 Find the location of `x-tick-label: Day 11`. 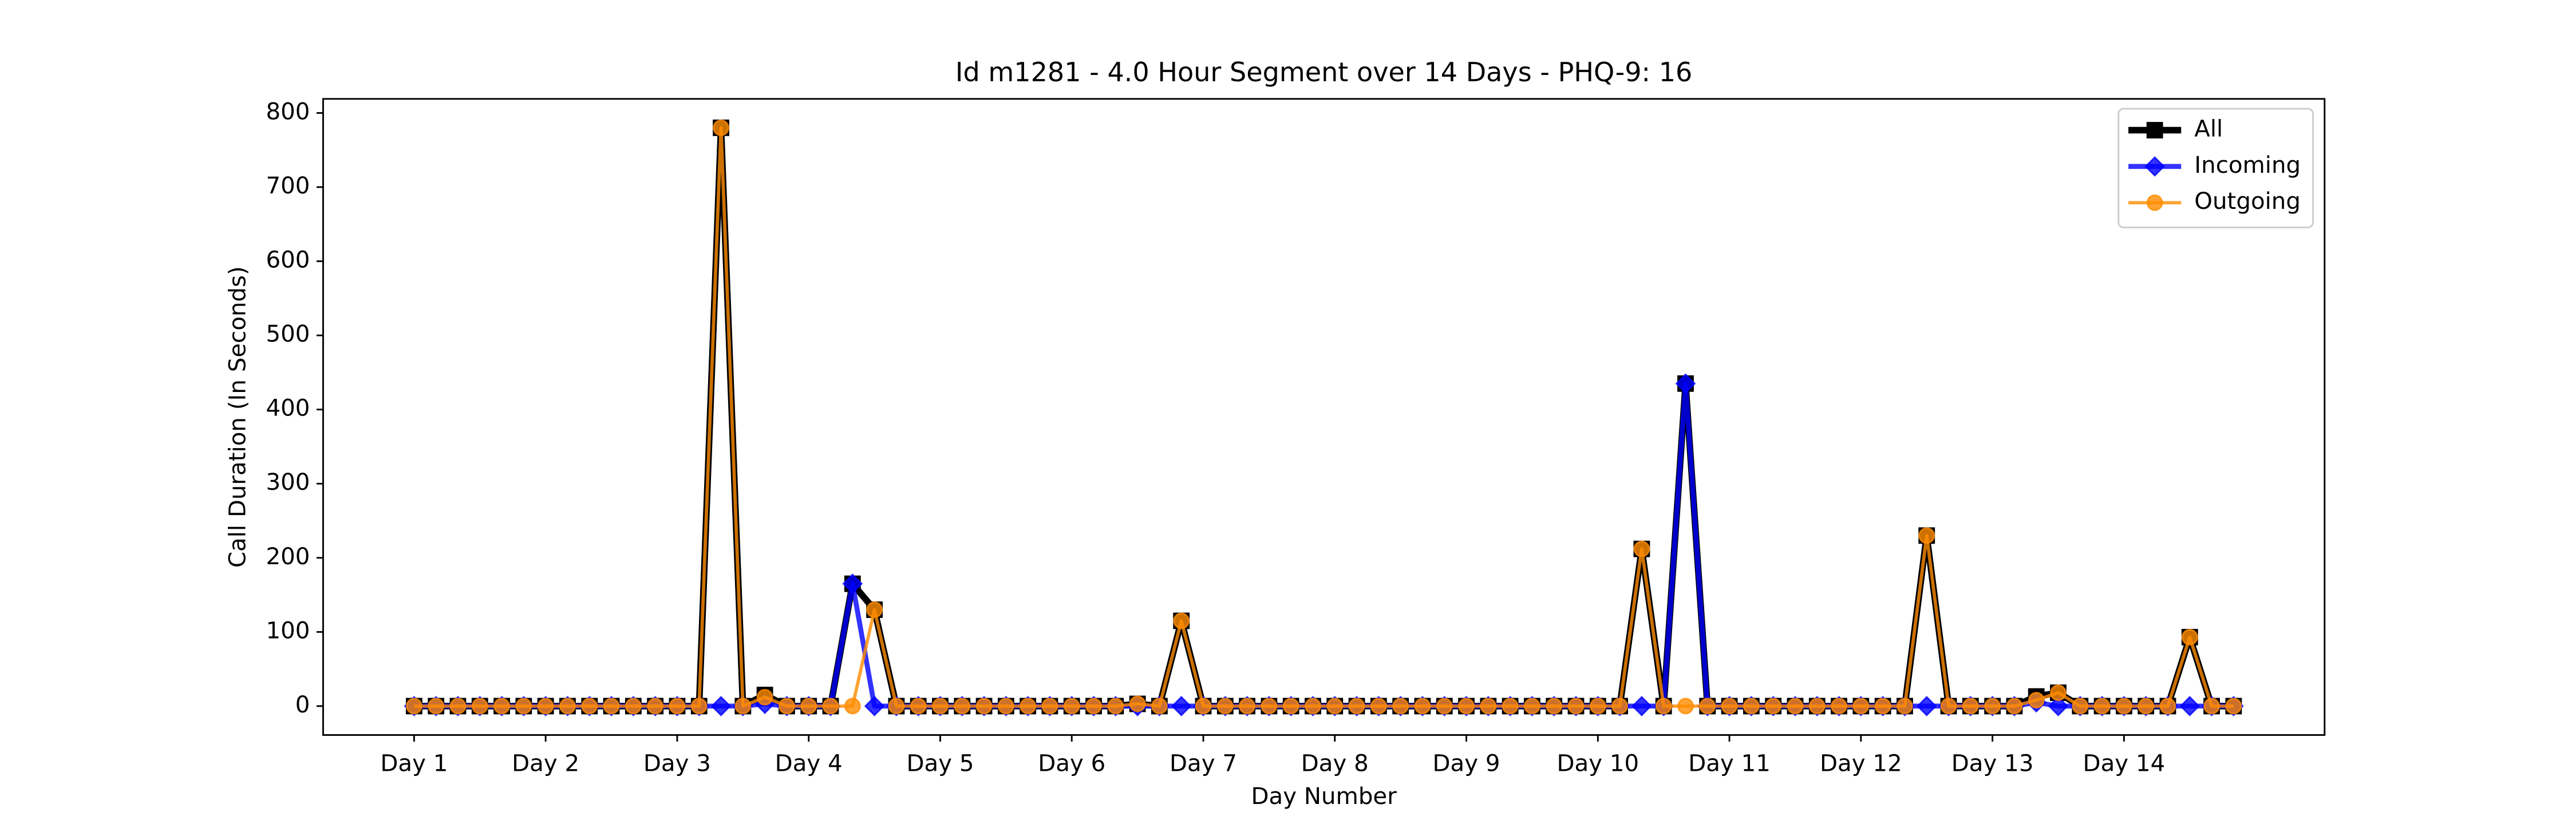

x-tick-label: Day 11 is located at coordinates (1729, 763).